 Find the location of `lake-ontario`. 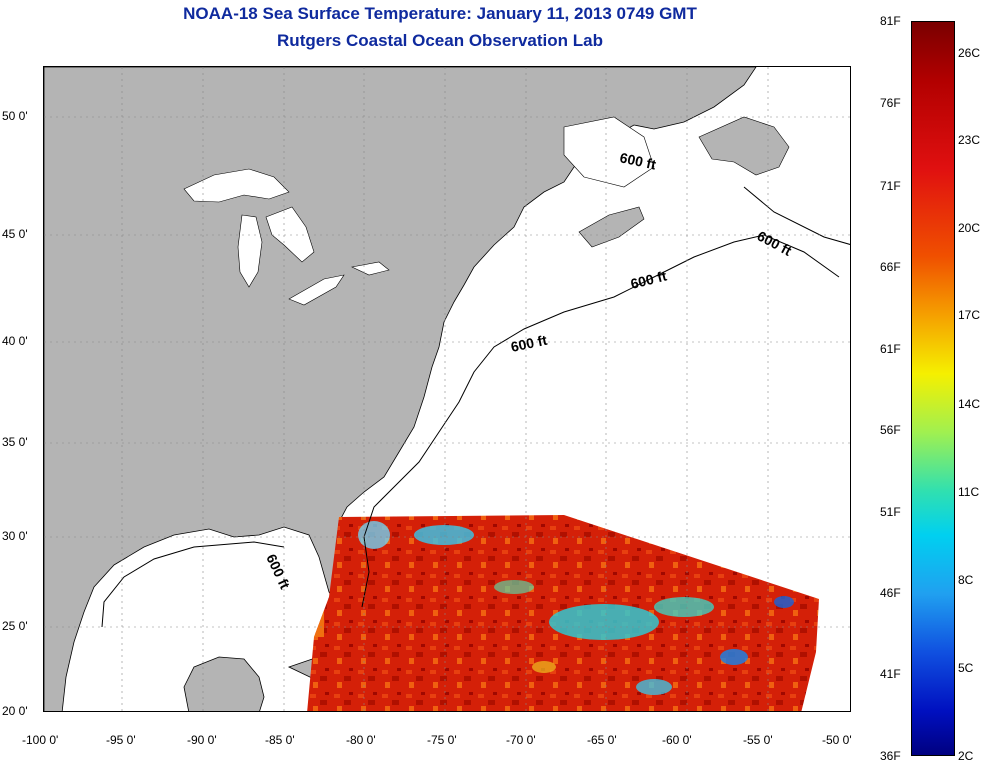

lake-ontario is located at coordinates (370, 268).